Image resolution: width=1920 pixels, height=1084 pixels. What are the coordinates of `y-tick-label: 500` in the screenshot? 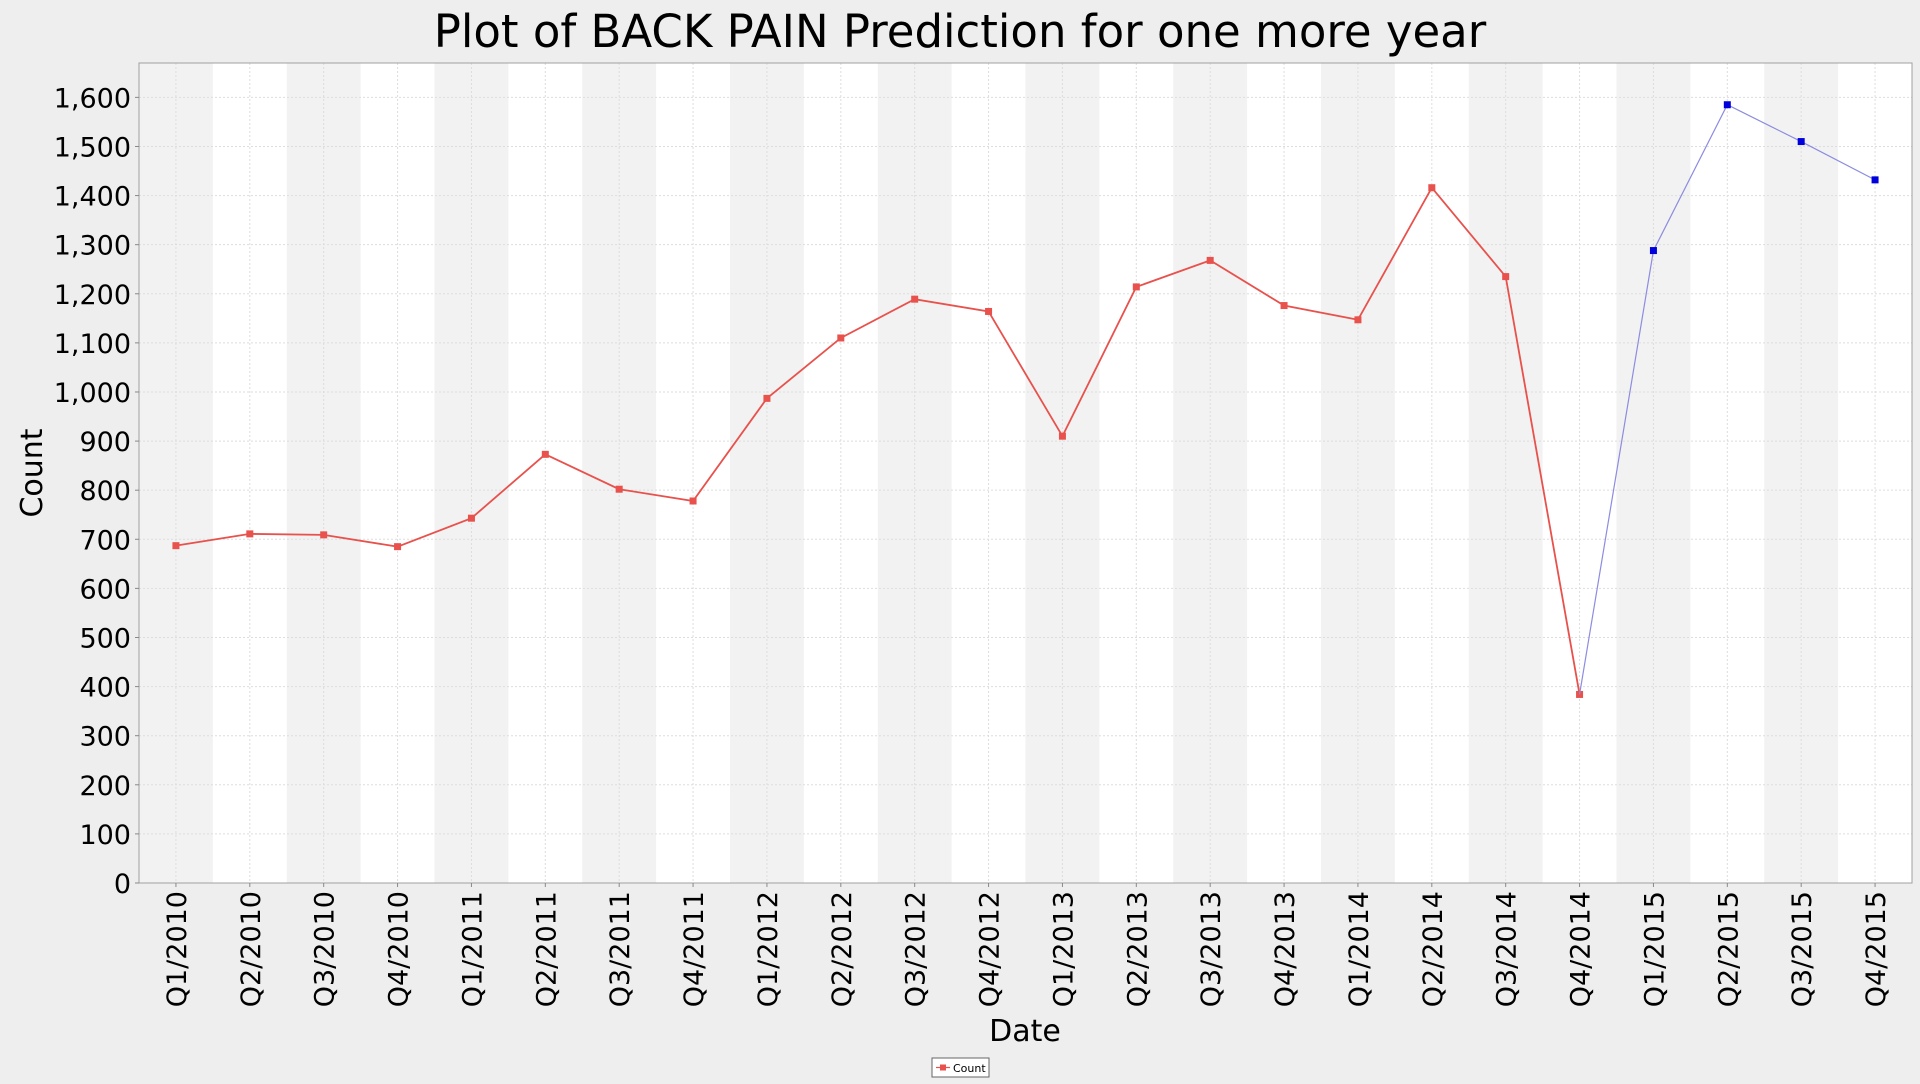 It's located at (105, 638).